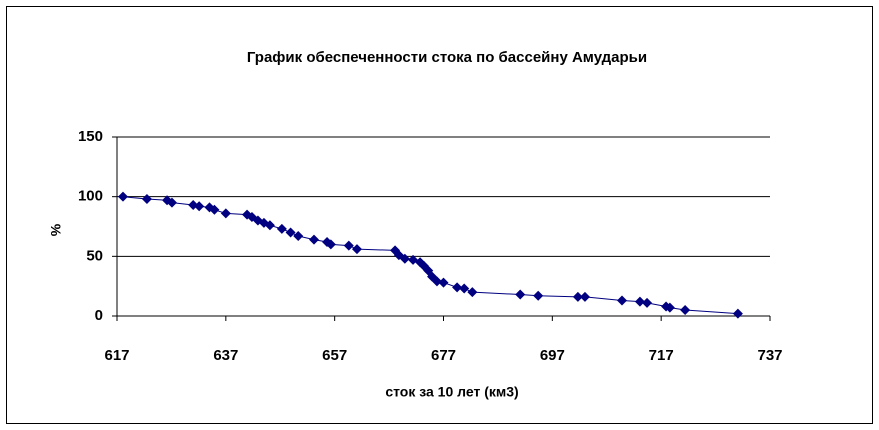 The image size is (879, 430). Describe the element at coordinates (99, 315) in the screenshot. I see `y-tick-label: 0` at that location.